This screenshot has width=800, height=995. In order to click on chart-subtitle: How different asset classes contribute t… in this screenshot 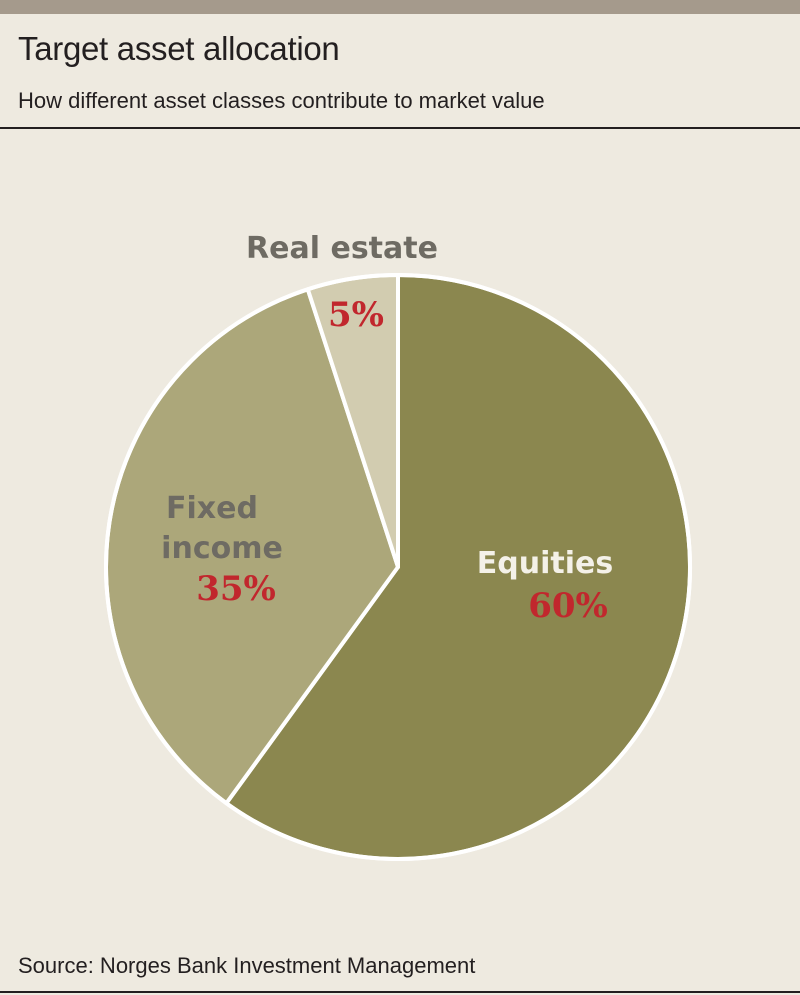, I will do `click(281, 100)`.